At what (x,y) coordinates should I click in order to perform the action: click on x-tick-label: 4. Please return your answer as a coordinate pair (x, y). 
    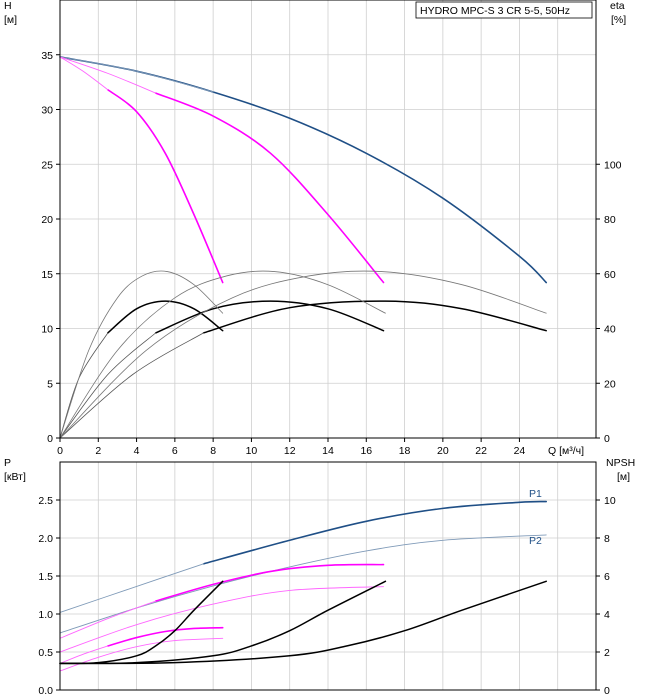
    Looking at the image, I should click on (137, 451).